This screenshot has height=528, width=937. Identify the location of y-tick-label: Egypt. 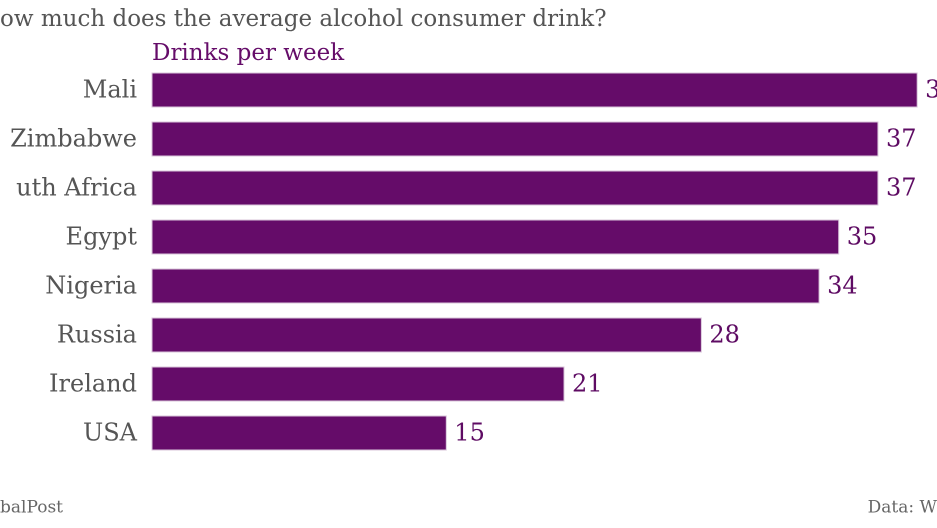
(102, 237).